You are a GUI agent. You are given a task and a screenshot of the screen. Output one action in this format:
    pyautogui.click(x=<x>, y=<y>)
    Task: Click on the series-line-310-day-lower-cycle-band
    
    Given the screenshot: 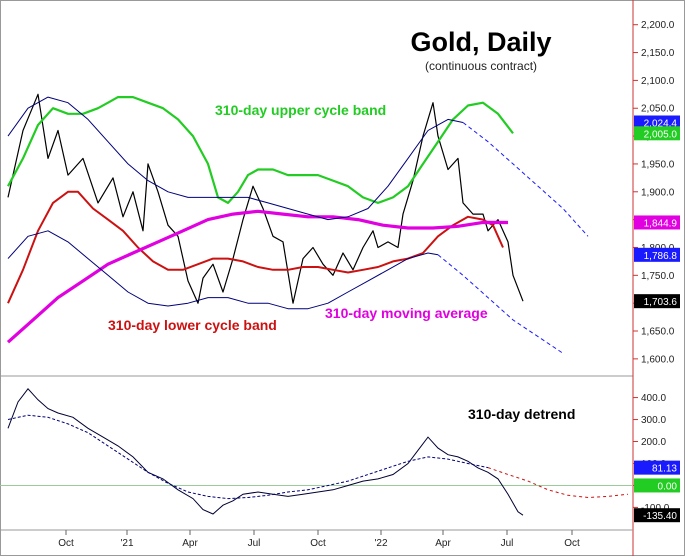 What is the action you would take?
    pyautogui.click(x=255, y=247)
    